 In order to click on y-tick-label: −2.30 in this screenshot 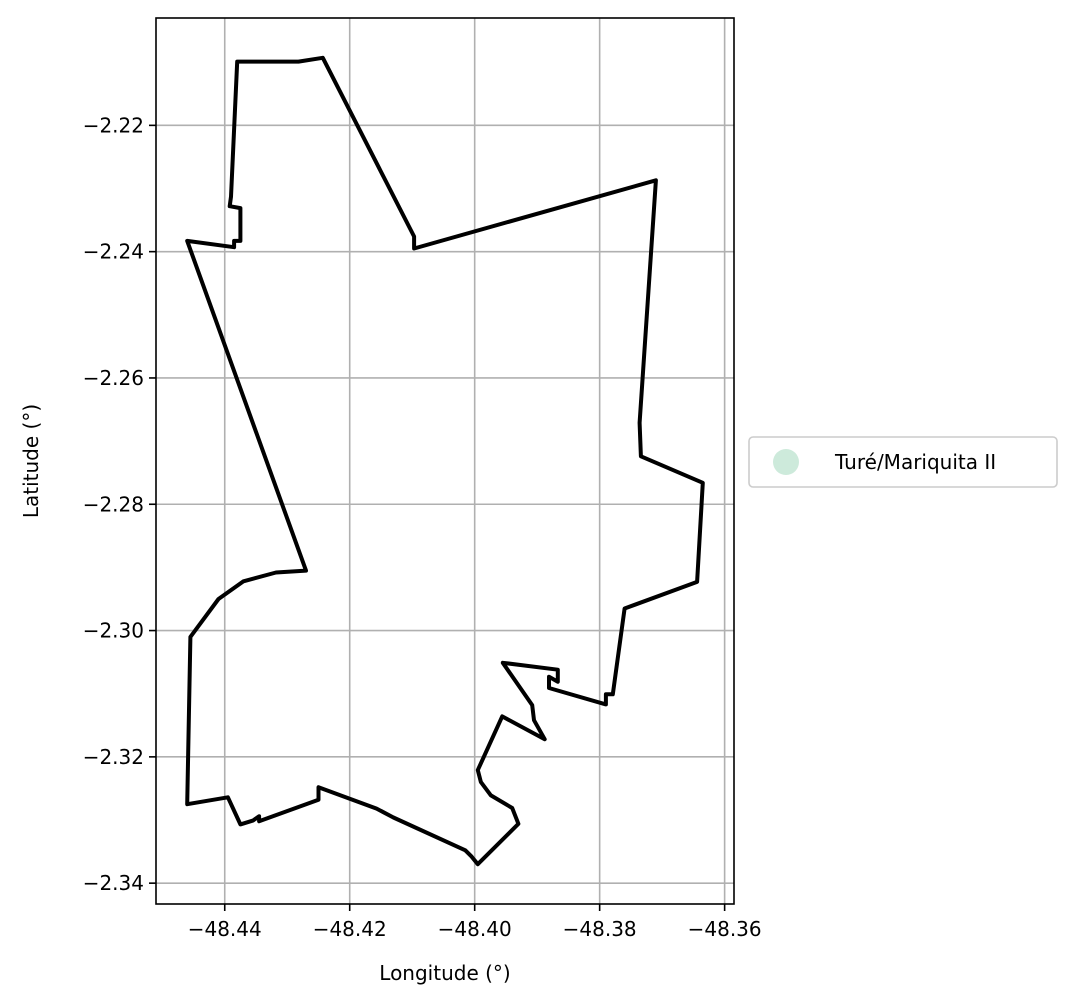, I will do `click(113, 631)`.